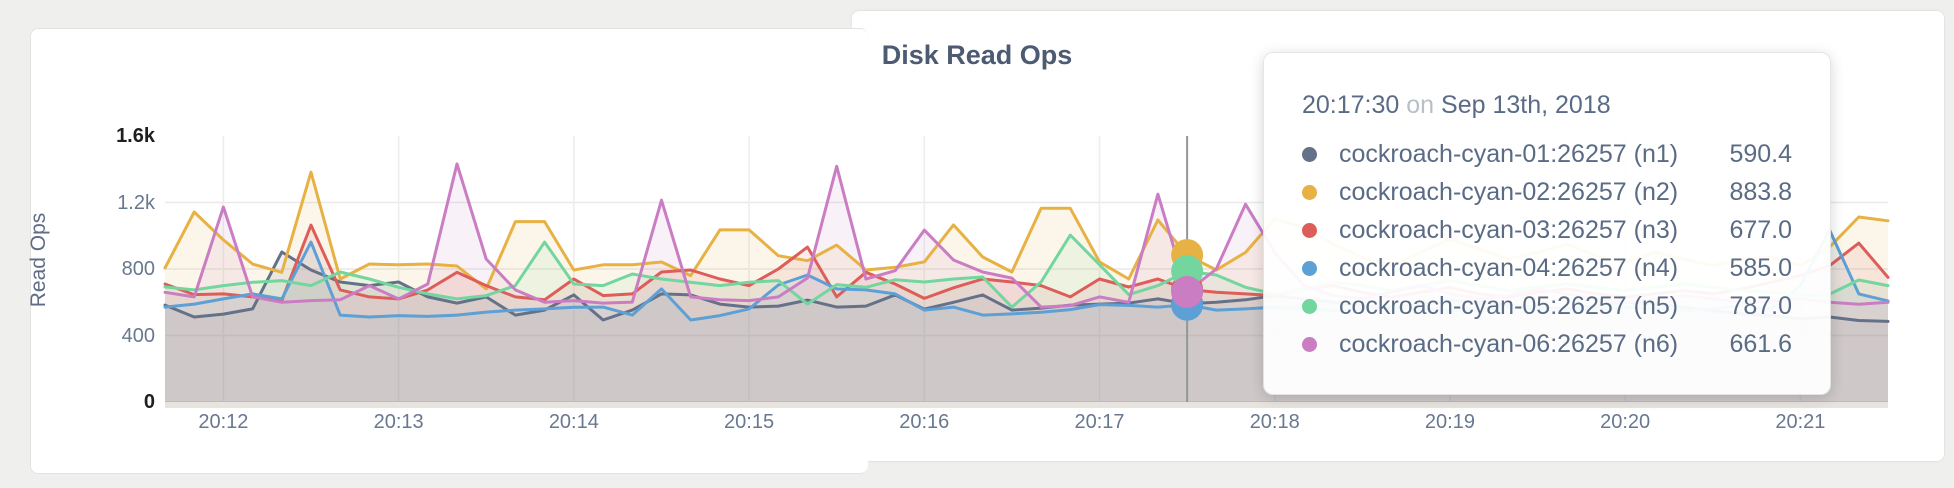 This screenshot has width=1954, height=488. I want to click on tooltip-series-name: cockroach-cyan-06:26257 (n6), so click(1509, 343).